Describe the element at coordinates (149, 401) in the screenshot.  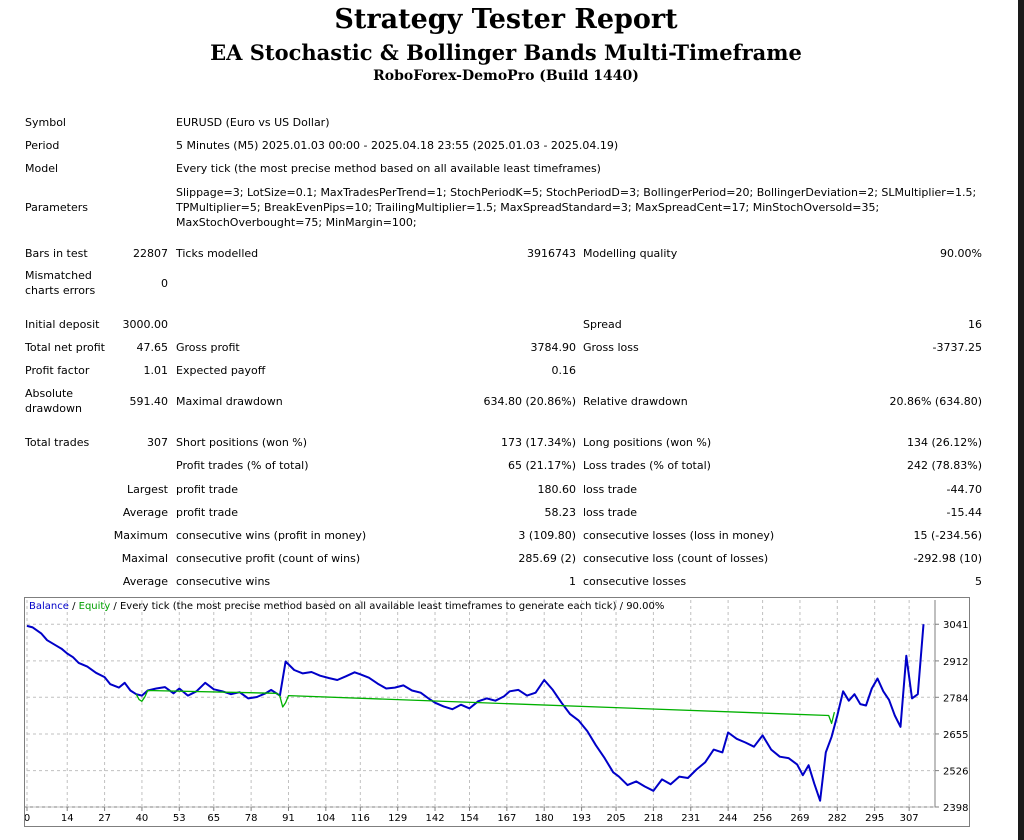
I see `absolute-drawdown-value: 591.40` at that location.